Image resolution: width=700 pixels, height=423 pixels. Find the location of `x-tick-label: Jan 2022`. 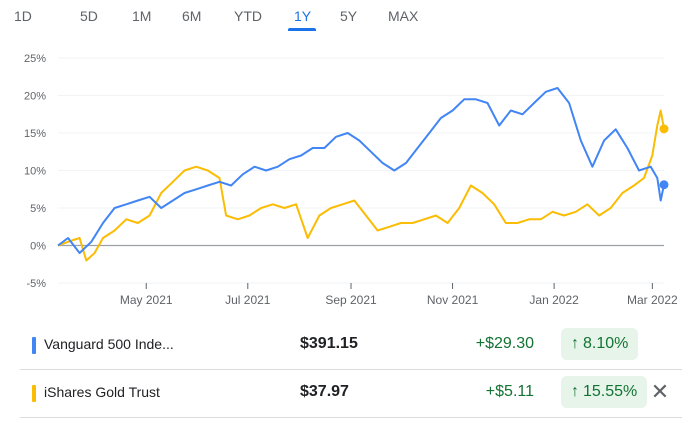

x-tick-label: Jan 2022 is located at coordinates (554, 300).